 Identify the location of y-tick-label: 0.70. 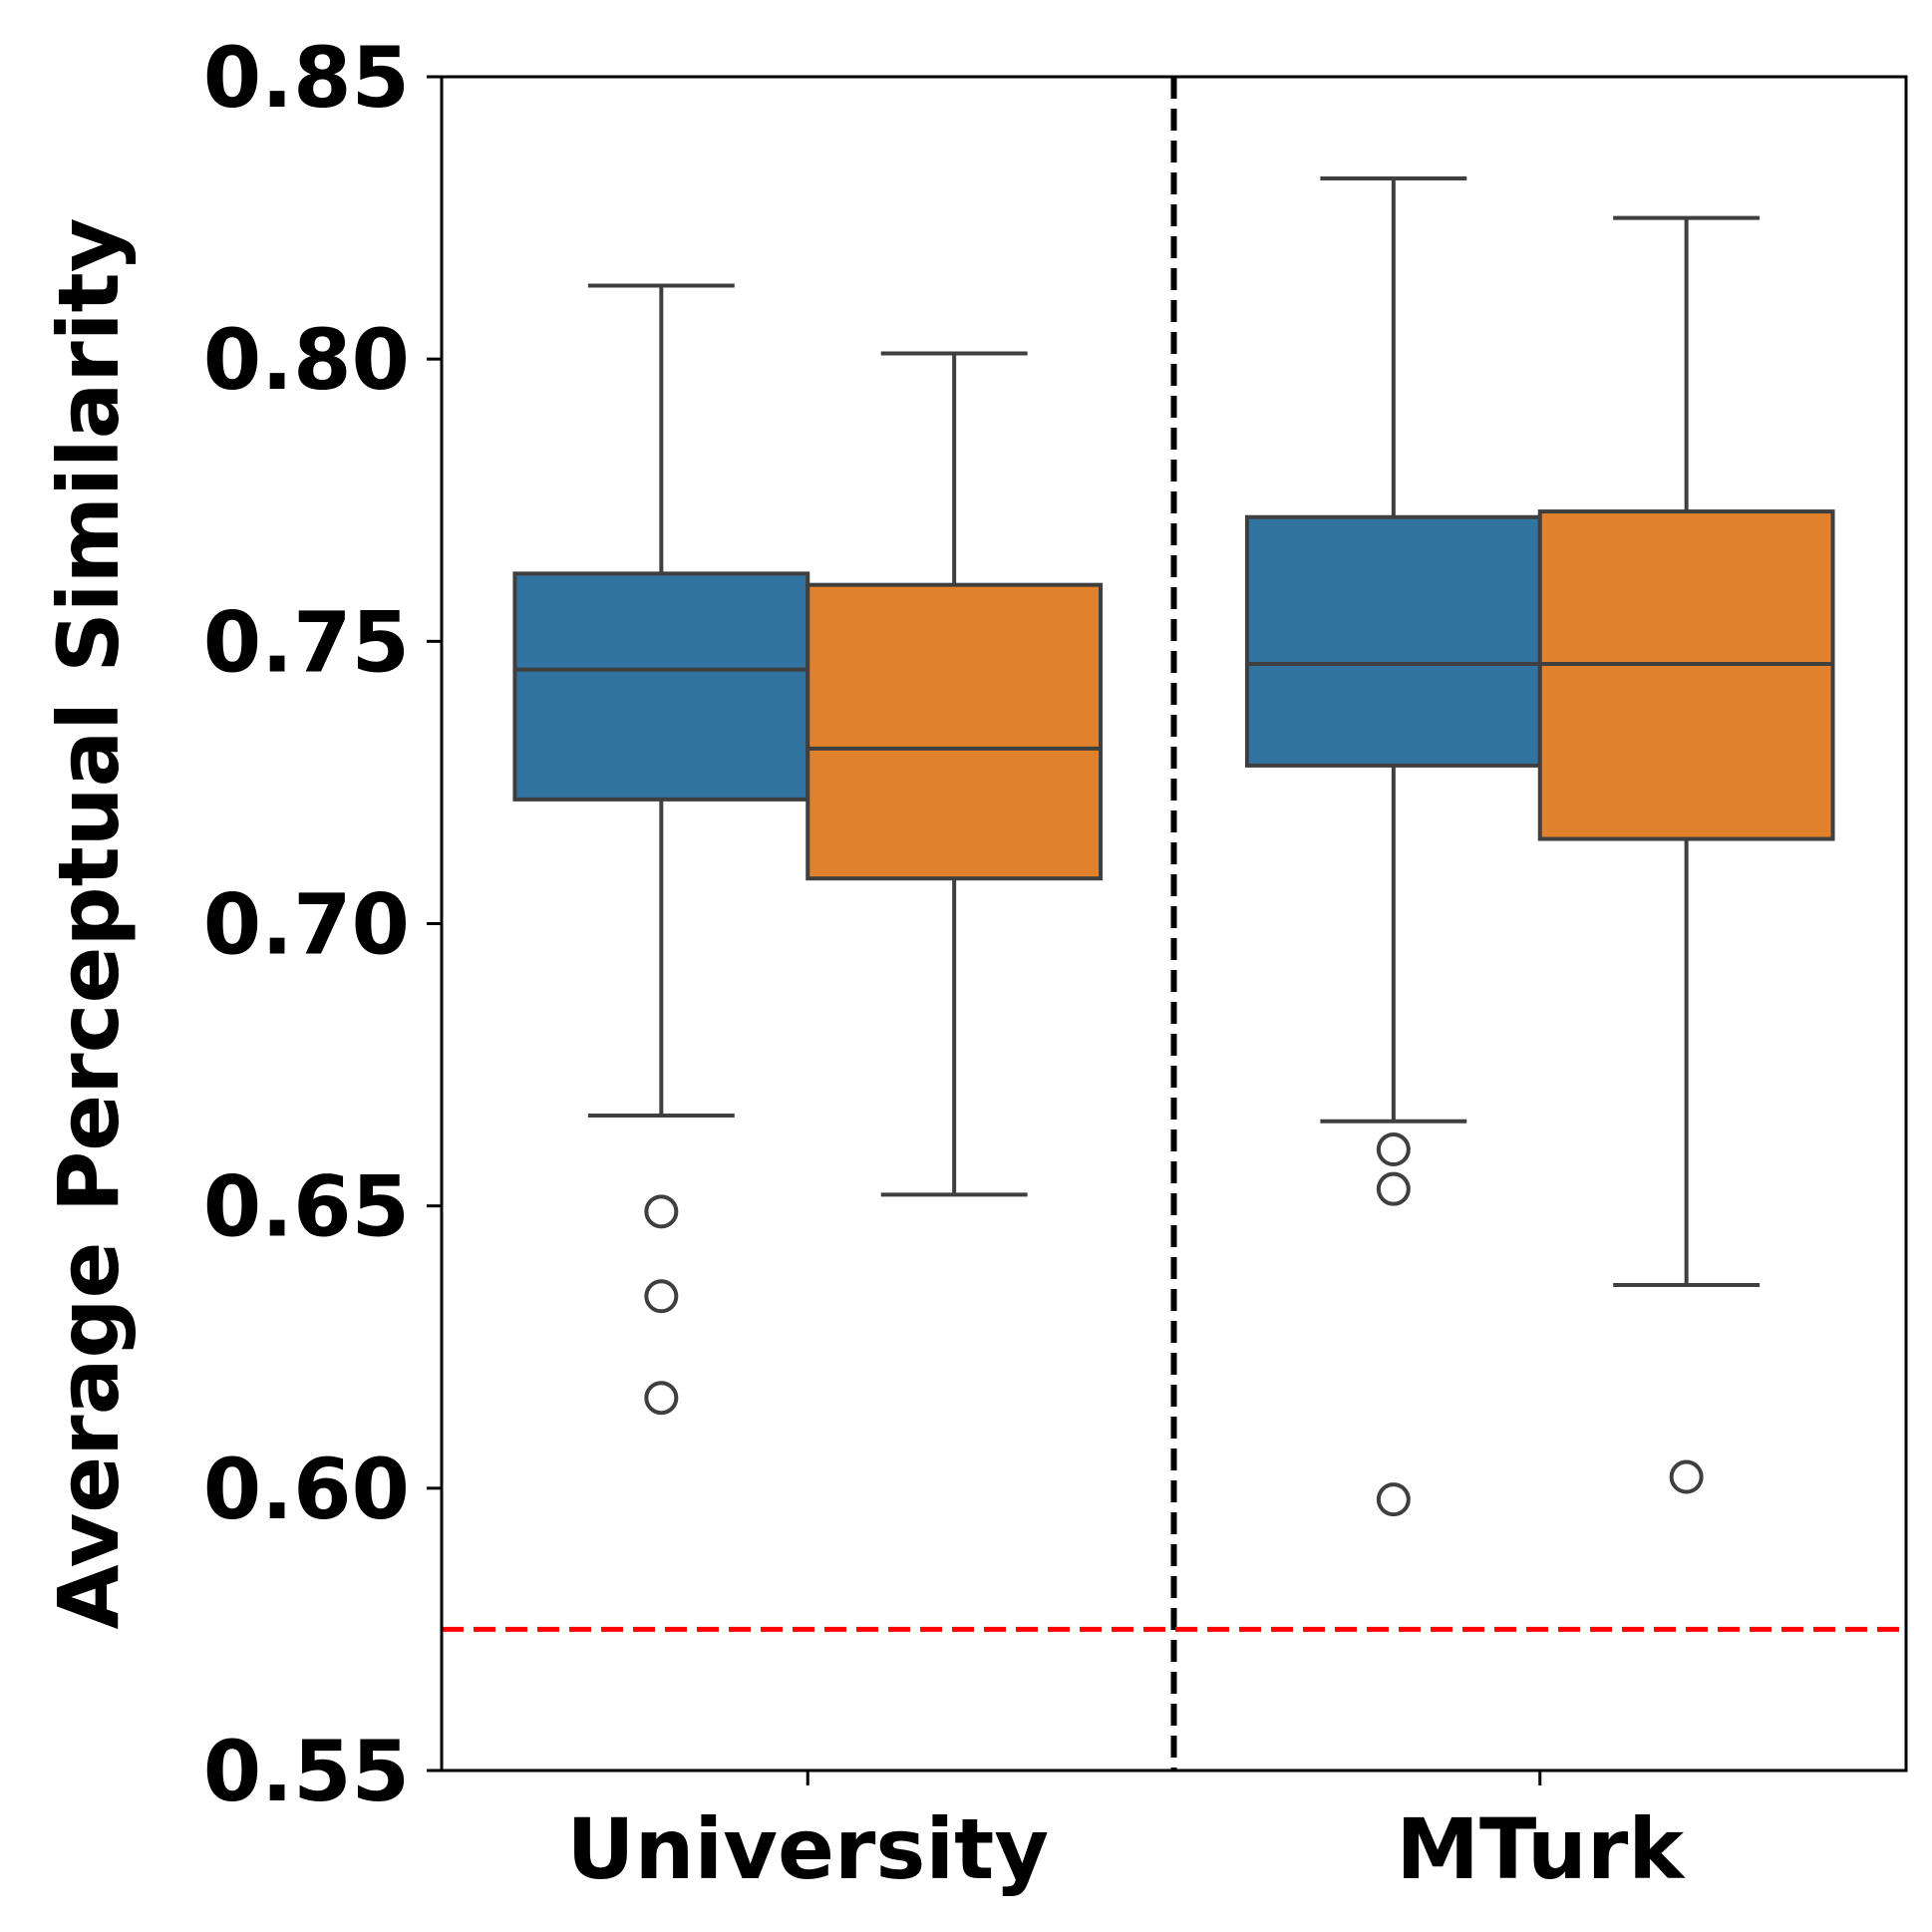
(306, 925).